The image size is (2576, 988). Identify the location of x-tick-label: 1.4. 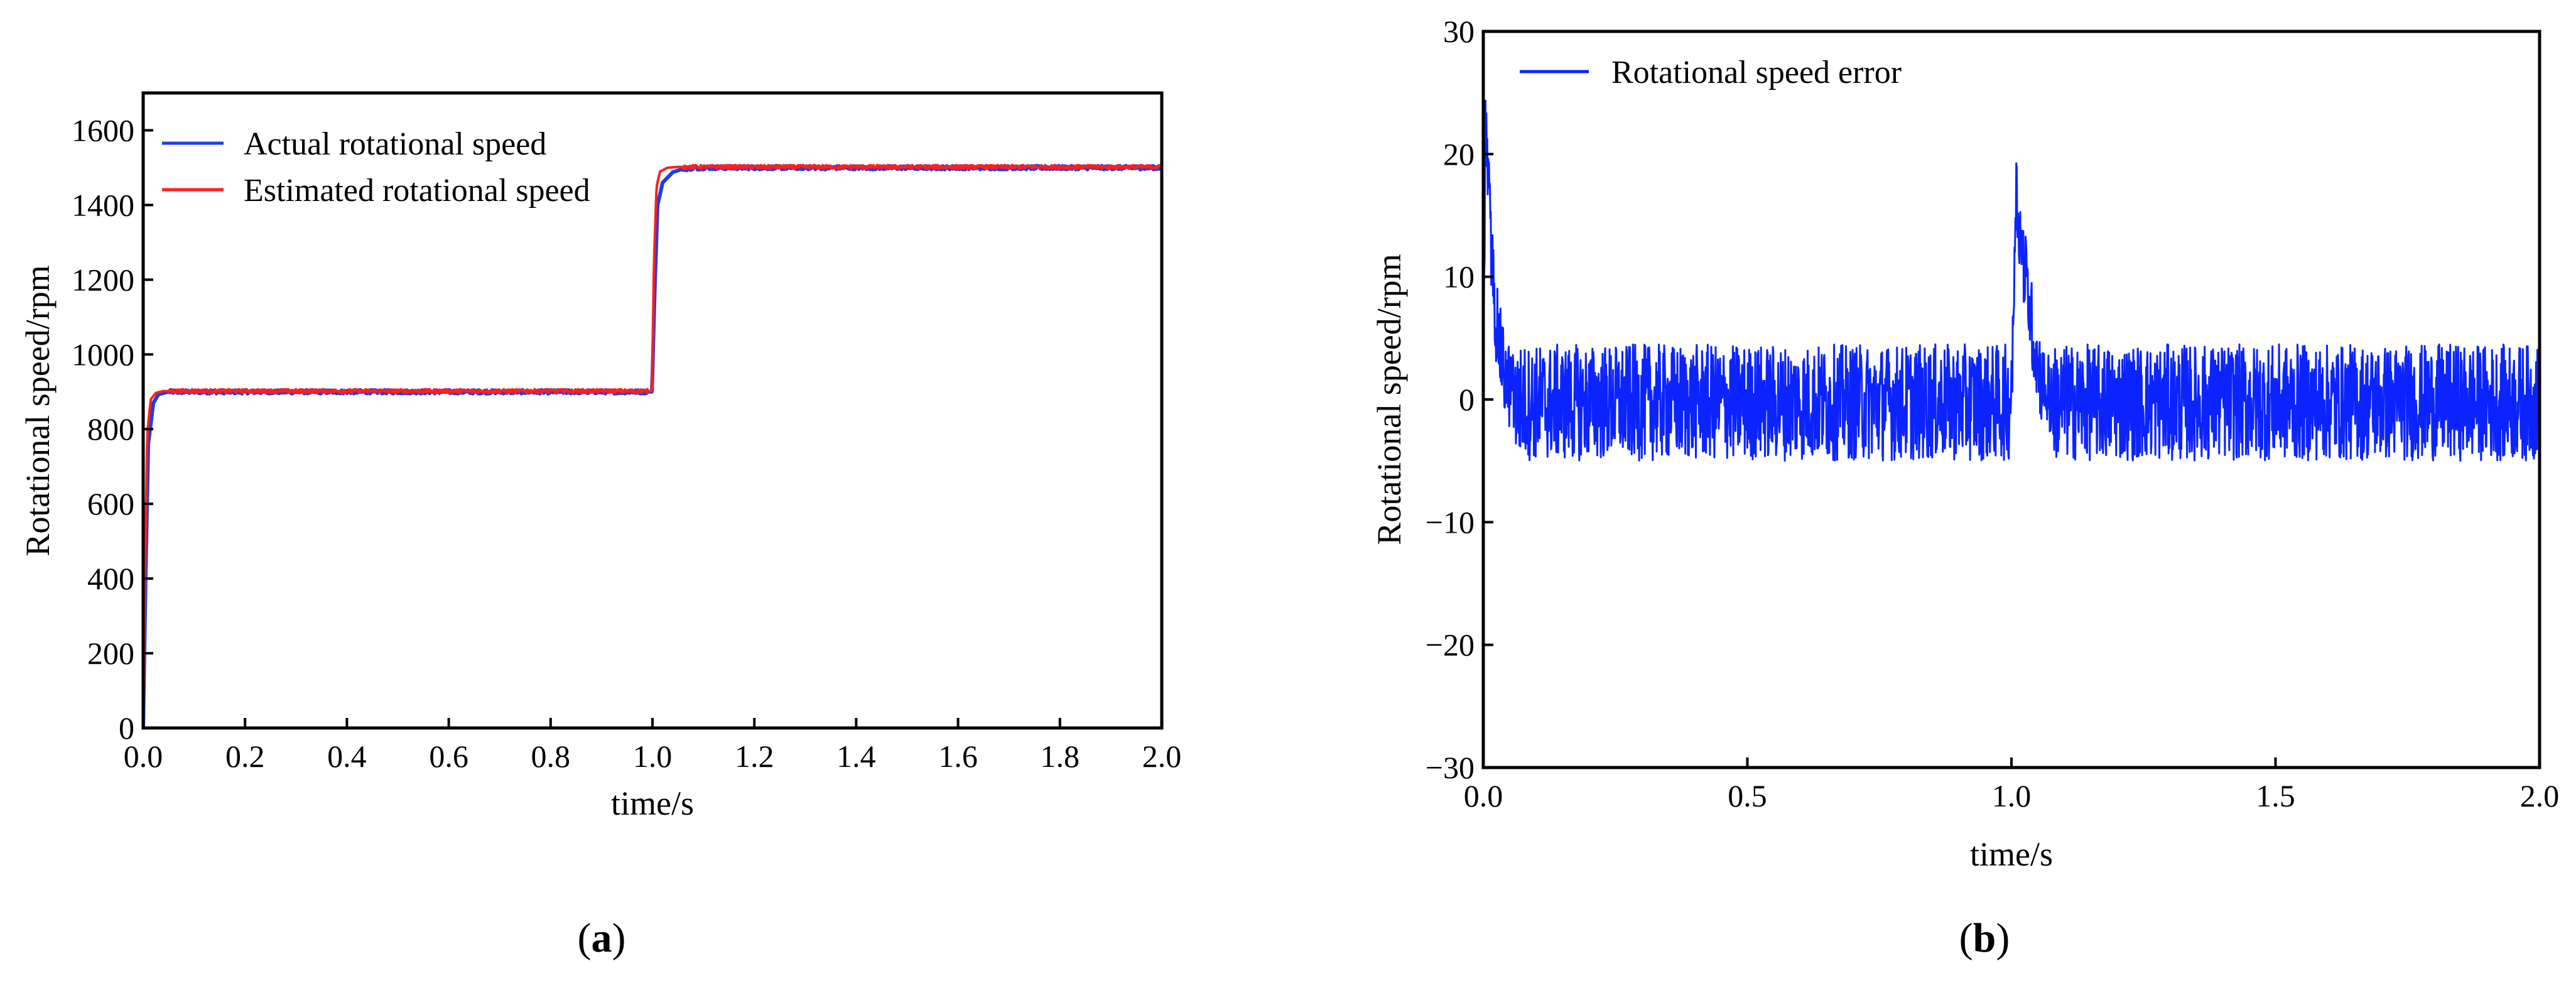
(856, 756).